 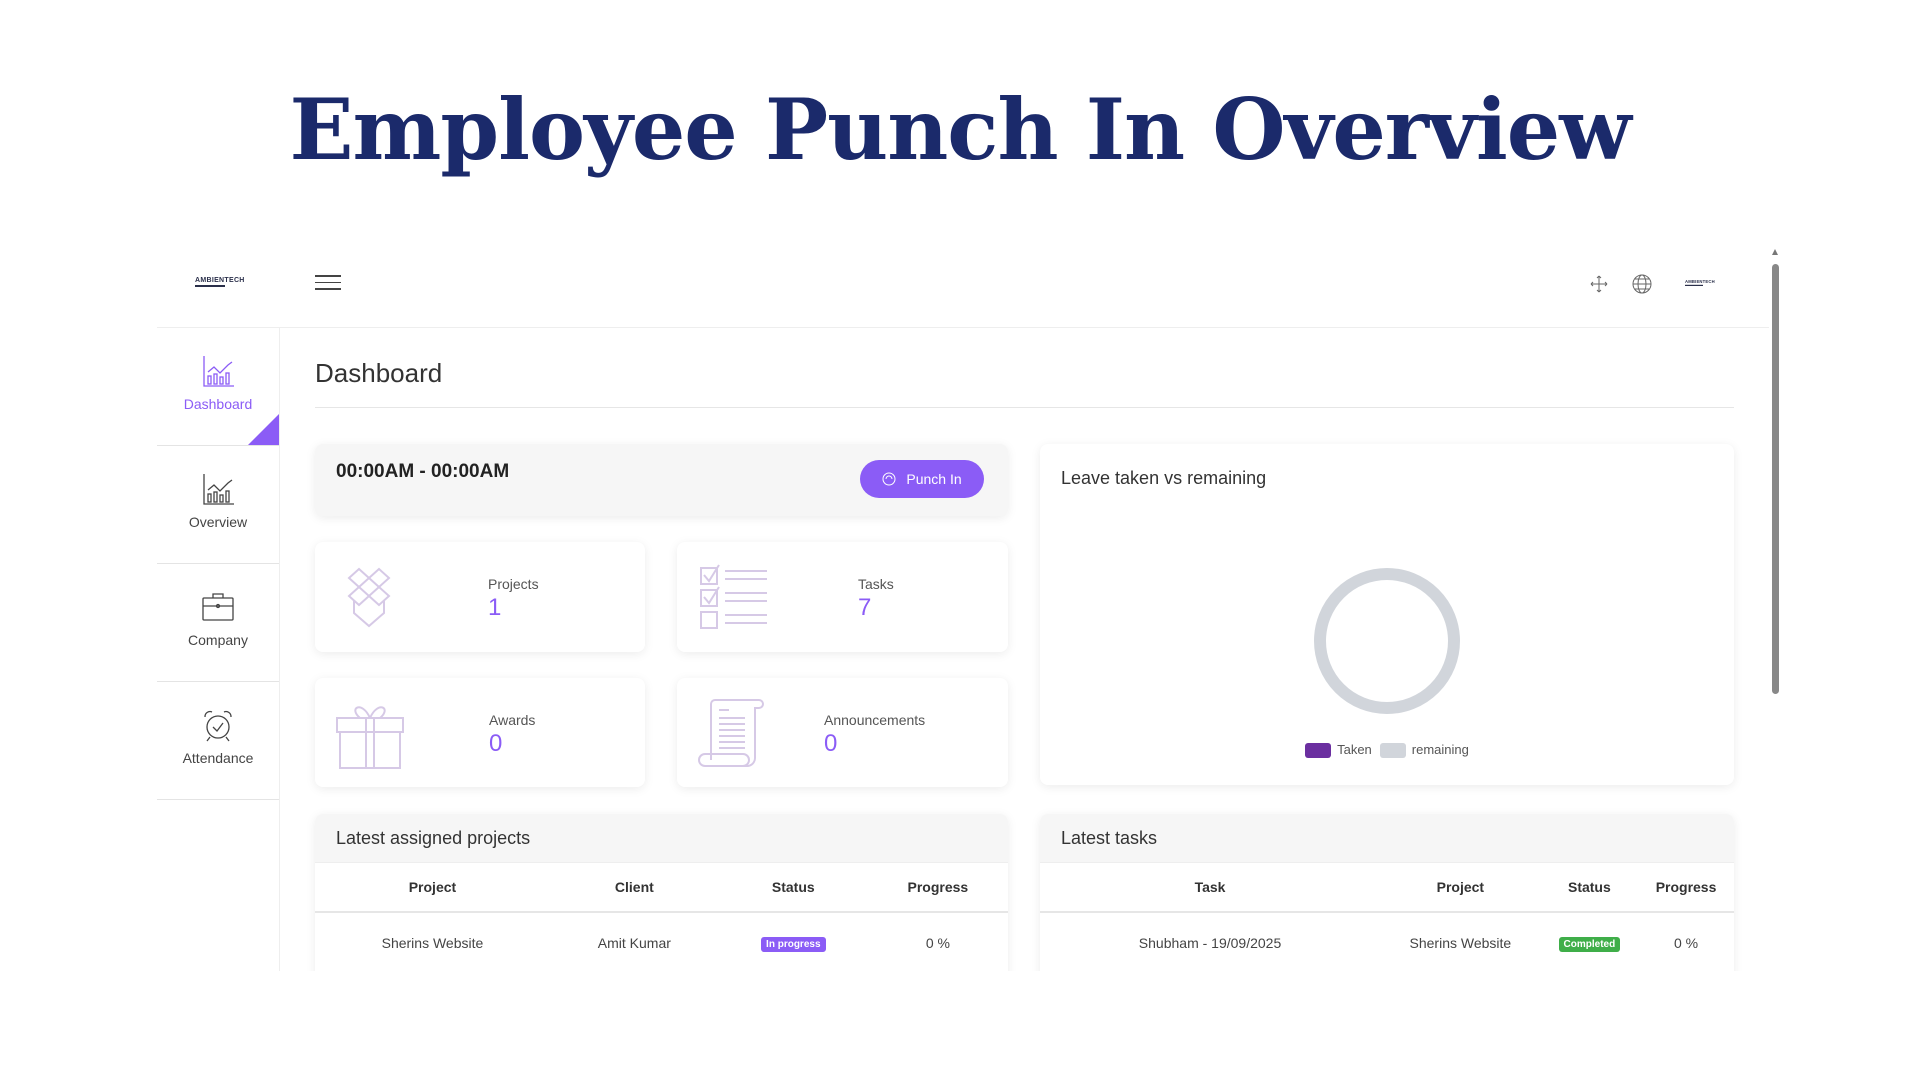 What do you see at coordinates (1775, 479) in the screenshot?
I see `scrollbar-thumb` at bounding box center [1775, 479].